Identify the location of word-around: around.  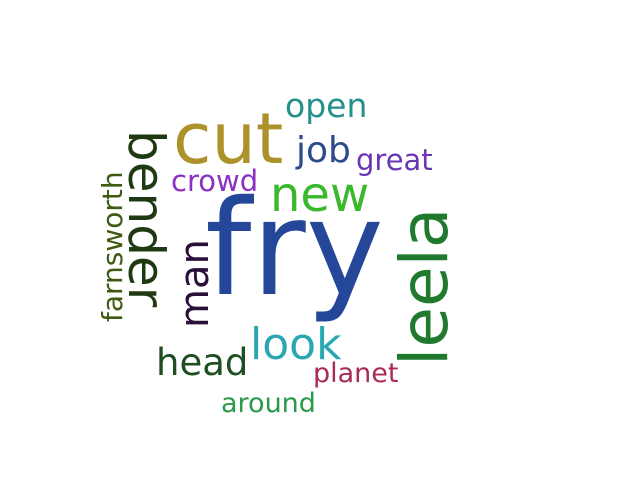
(268, 403).